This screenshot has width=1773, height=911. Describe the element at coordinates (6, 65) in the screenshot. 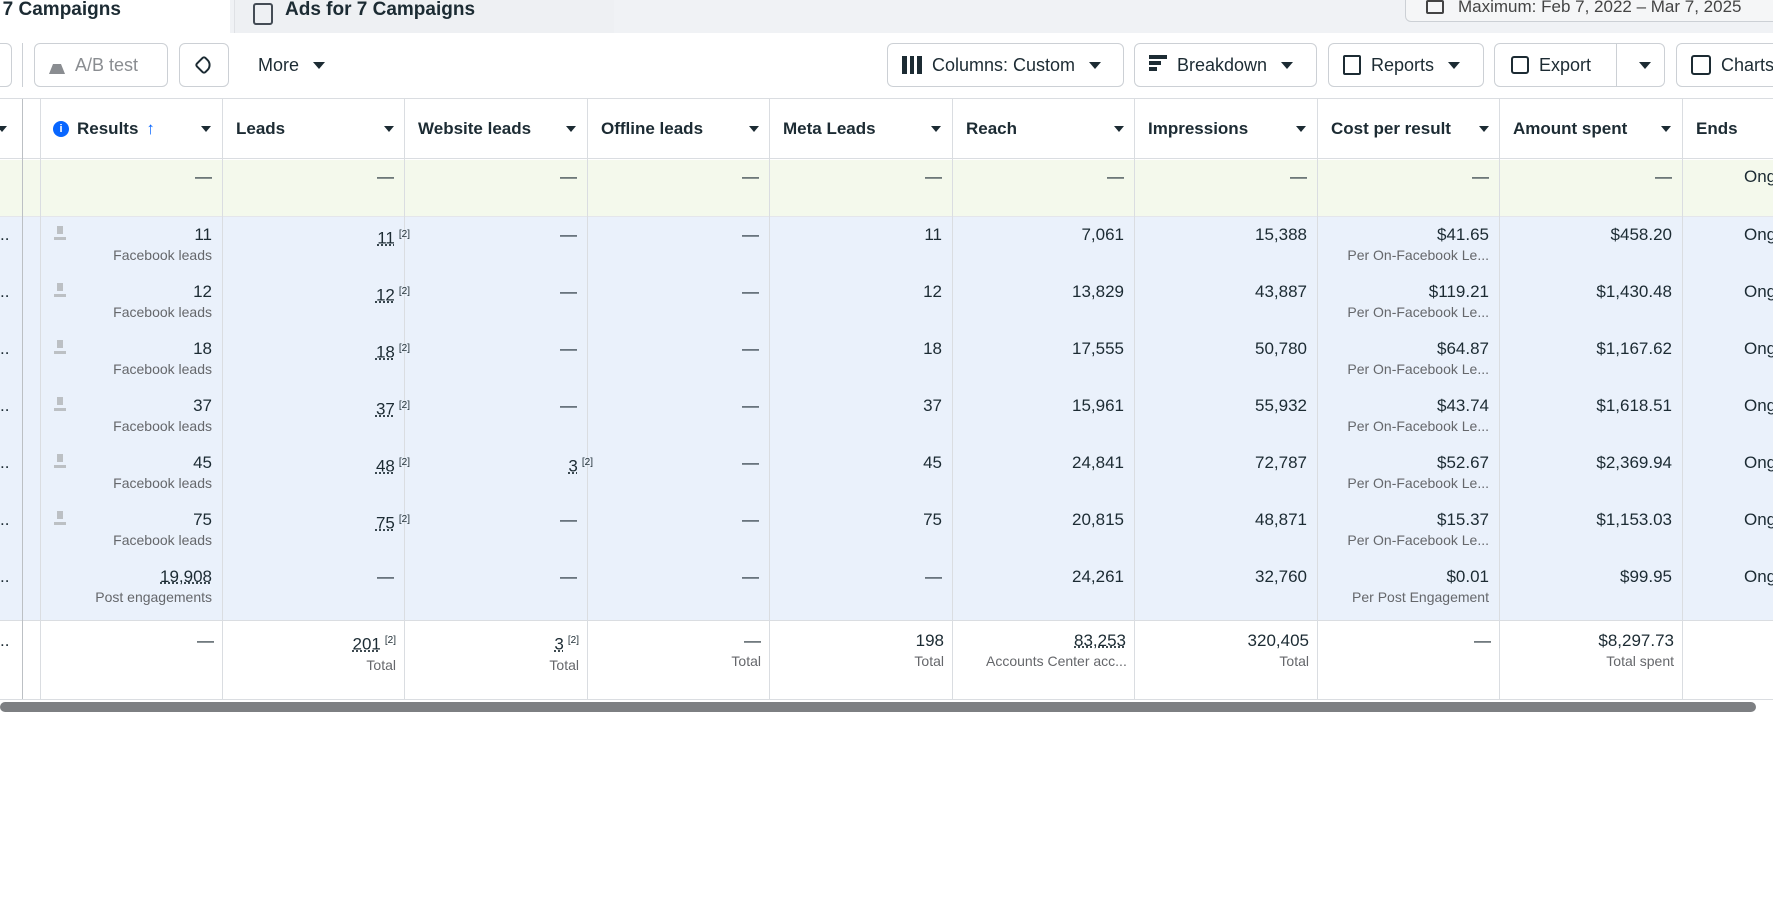

I see `partial-button` at that location.